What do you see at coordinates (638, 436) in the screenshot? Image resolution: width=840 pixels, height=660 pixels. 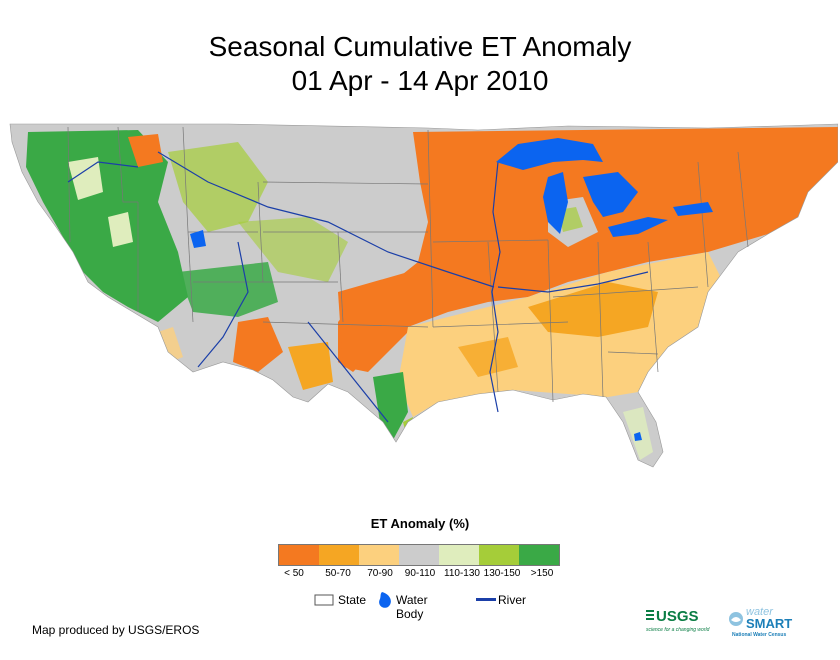 I see `lake-okeechobee` at bounding box center [638, 436].